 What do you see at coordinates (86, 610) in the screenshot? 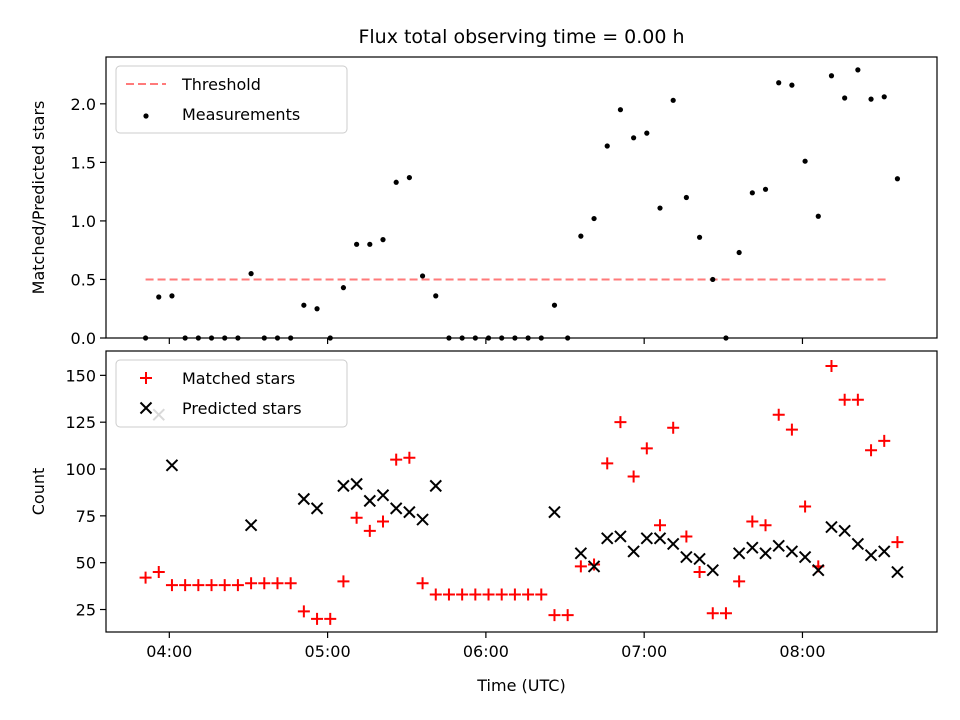
I see `y-tick-label: 25` at bounding box center [86, 610].